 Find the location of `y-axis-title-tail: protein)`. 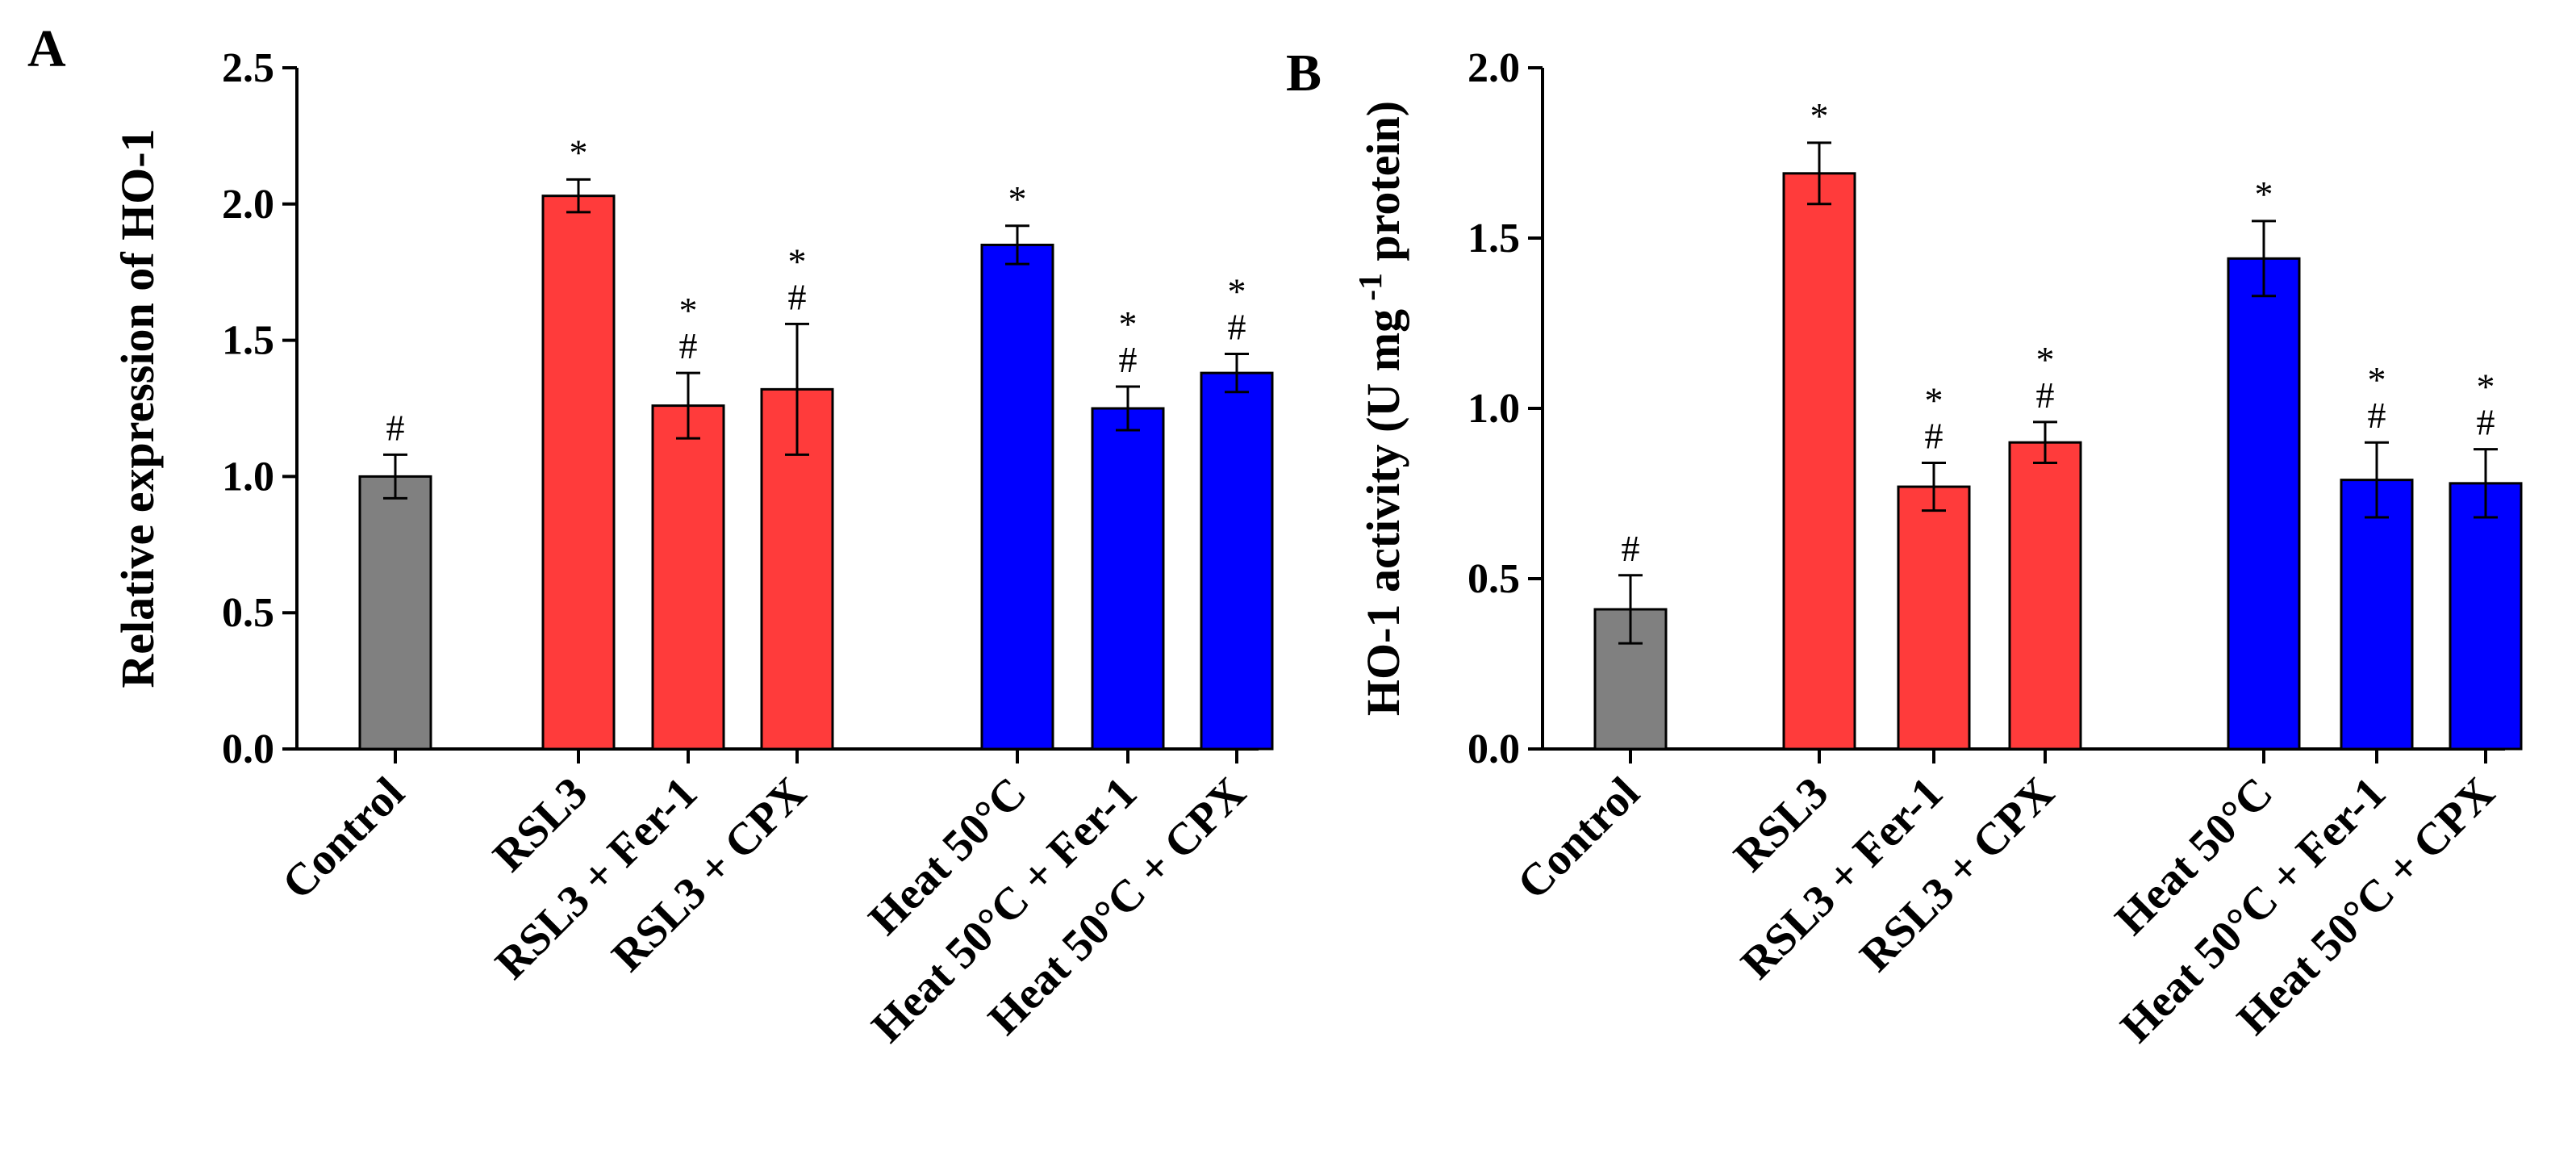

y-axis-title-tail: protein) is located at coordinates (1383, 187).